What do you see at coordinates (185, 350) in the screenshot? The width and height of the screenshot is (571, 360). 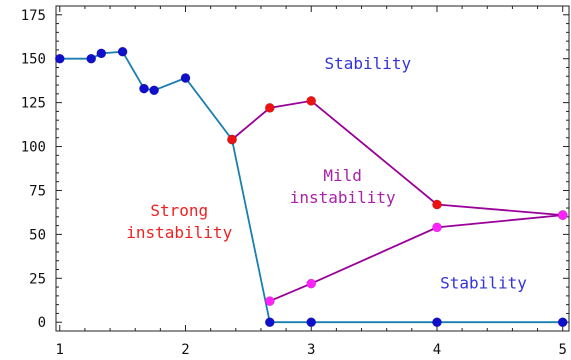 I see `x-tick-label: 2` at bounding box center [185, 350].